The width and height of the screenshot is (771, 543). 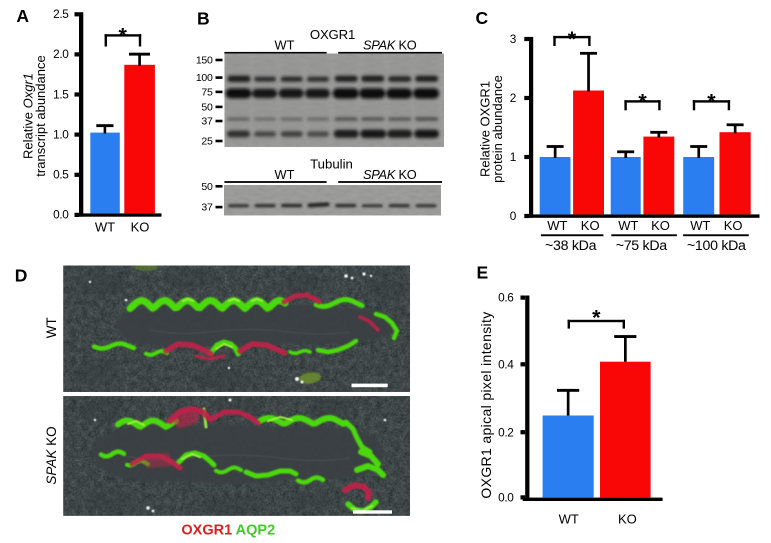 What do you see at coordinates (61, 175) in the screenshot?
I see `svg-text: 0.5` at bounding box center [61, 175].